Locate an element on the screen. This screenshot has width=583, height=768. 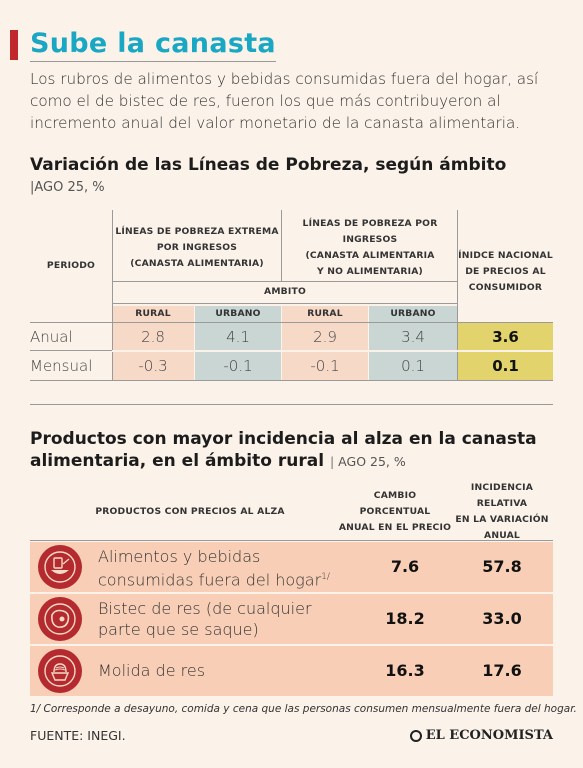
mensual-ext-urbano: -0.1 is located at coordinates (238, 366).